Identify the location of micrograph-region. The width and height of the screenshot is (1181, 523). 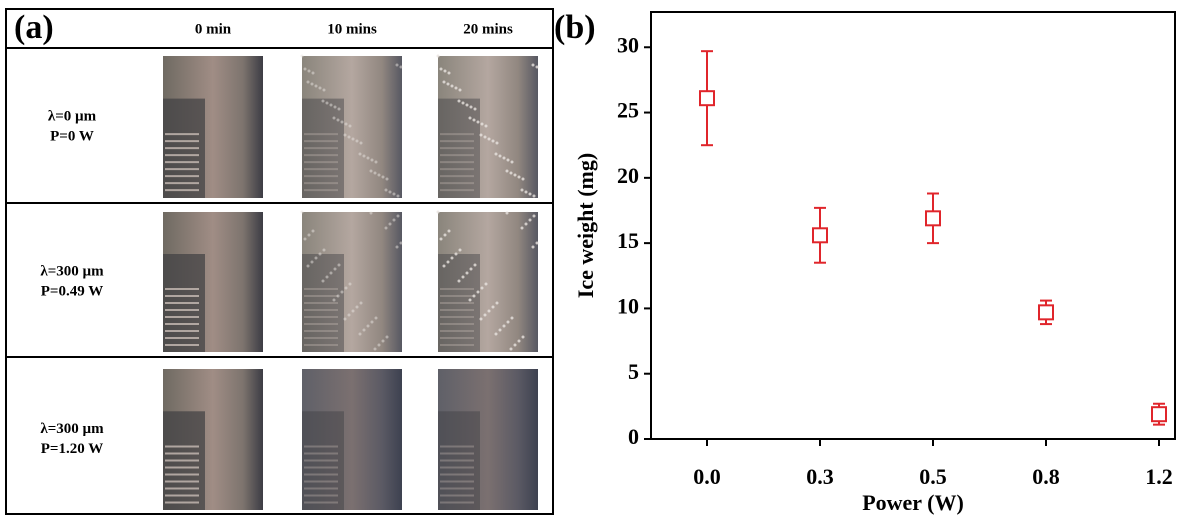
(323, 460).